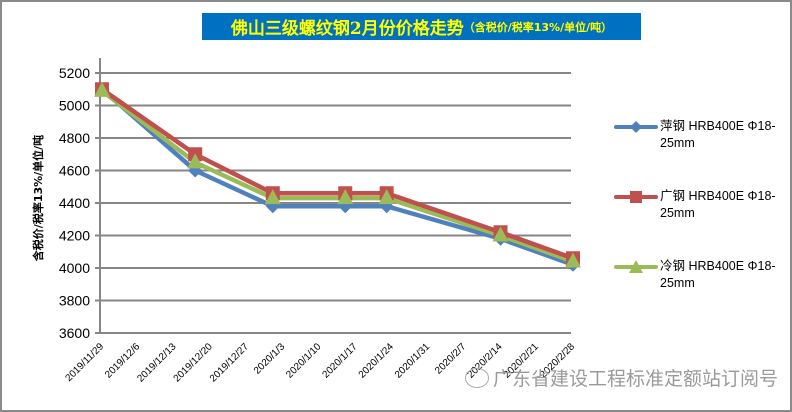 This screenshot has width=792, height=412. What do you see at coordinates (74, 301) in the screenshot?
I see `y-tick-label: 3800` at bounding box center [74, 301].